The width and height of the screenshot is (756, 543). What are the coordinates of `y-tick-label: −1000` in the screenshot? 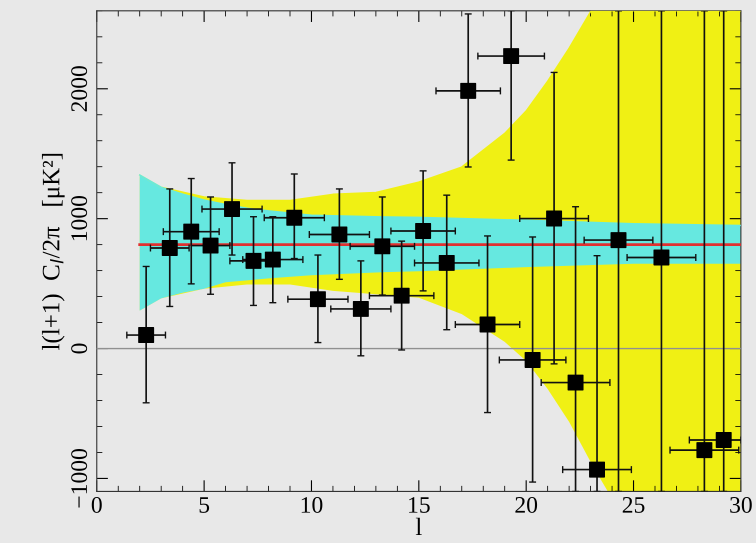 It's located at (79, 478).